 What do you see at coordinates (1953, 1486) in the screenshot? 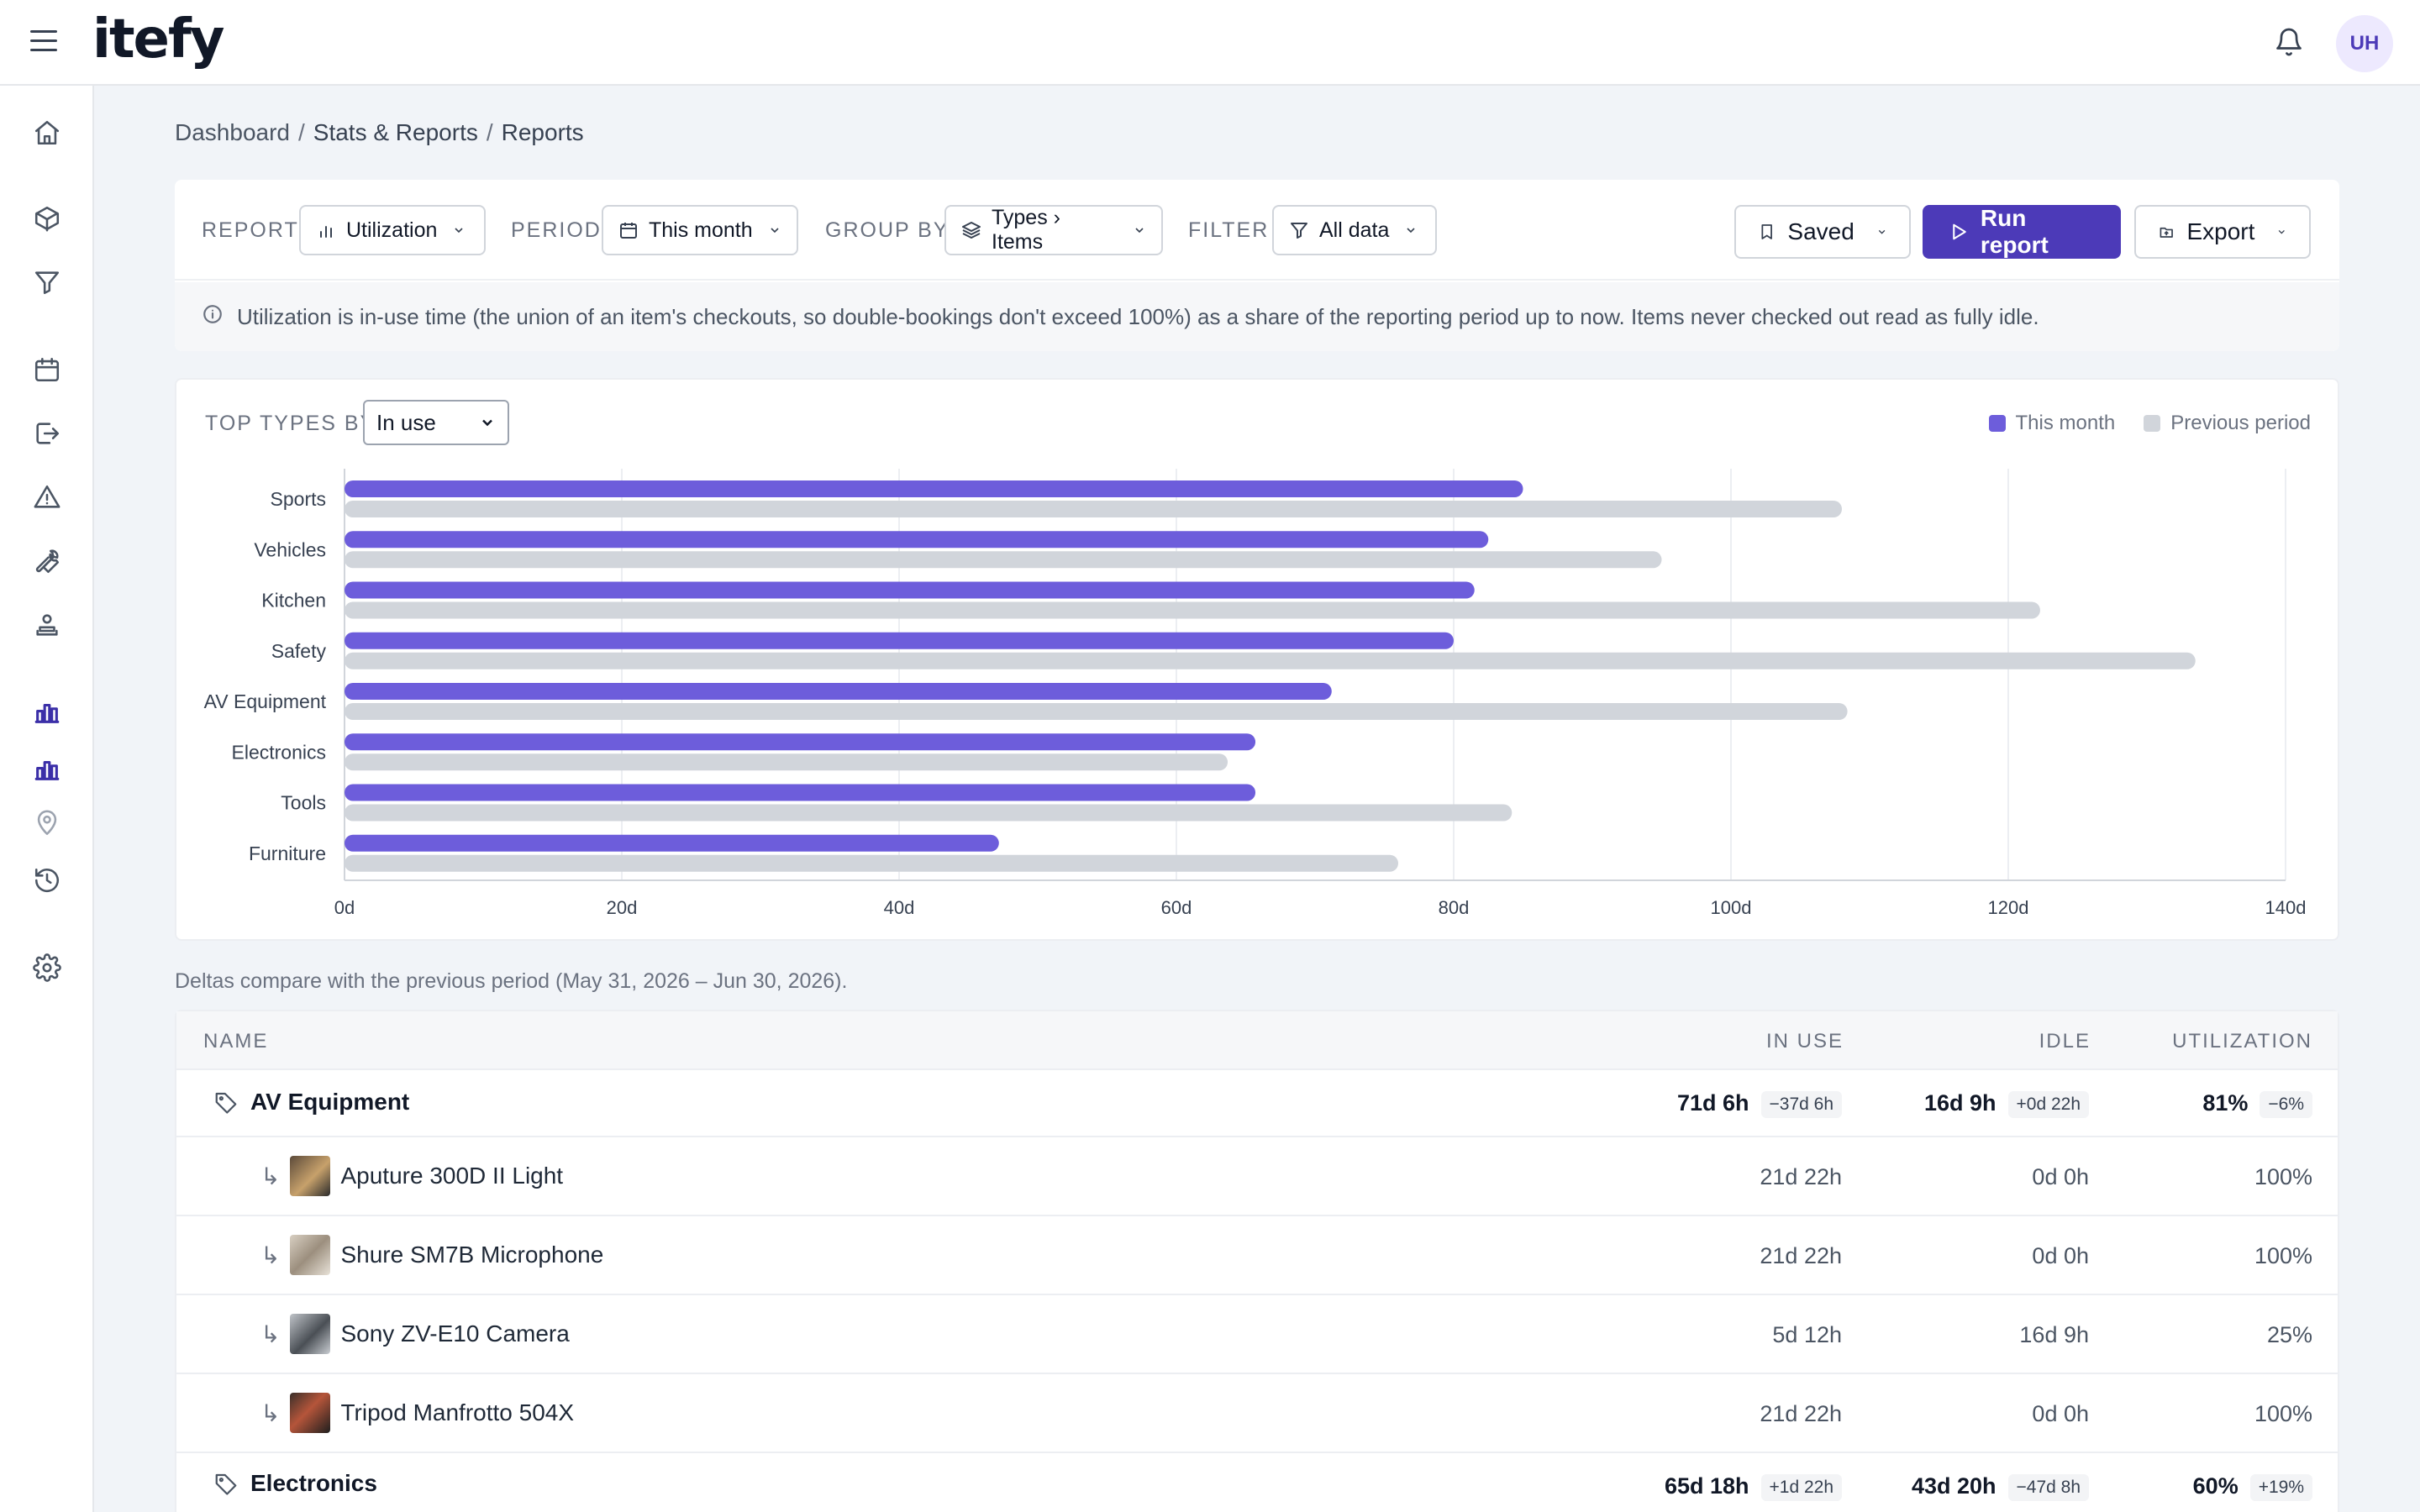
I see `idle-value: 43d 20h` at bounding box center [1953, 1486].